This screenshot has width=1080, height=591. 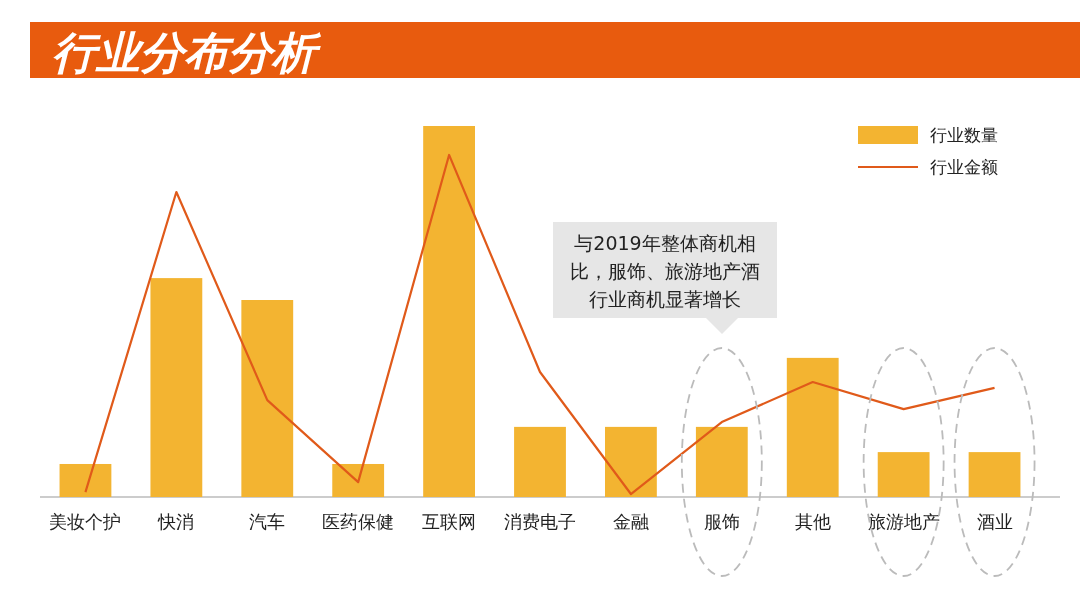 I want to click on x-tick-label: 其他, so click(x=812, y=521).